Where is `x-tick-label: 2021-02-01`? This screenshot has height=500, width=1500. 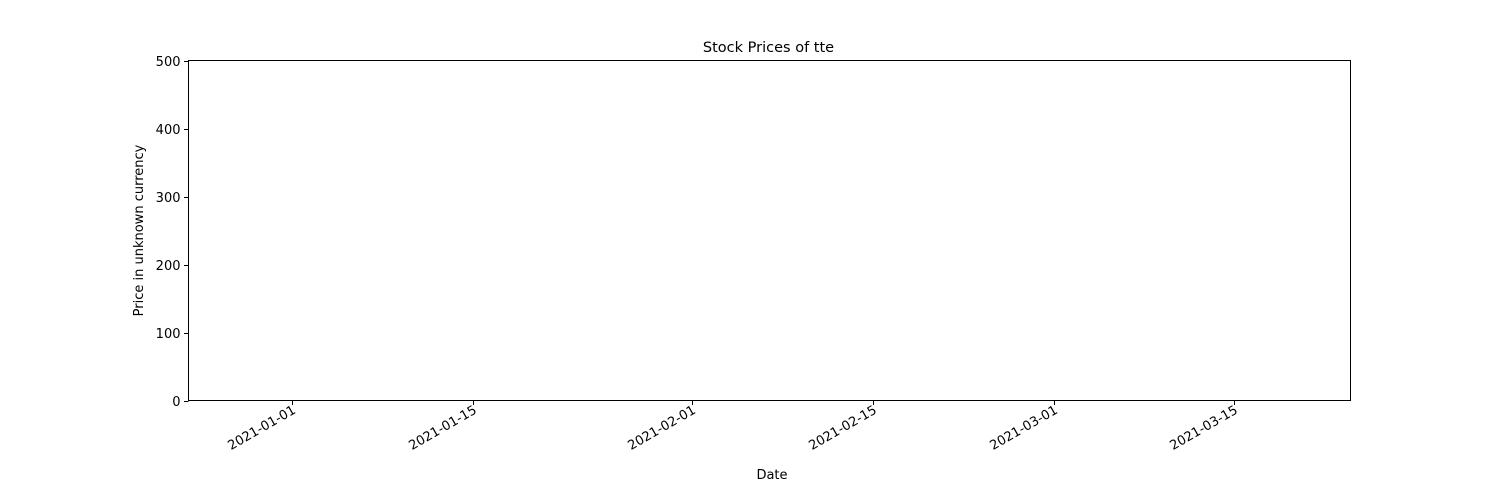 x-tick-label: 2021-02-01 is located at coordinates (662, 428).